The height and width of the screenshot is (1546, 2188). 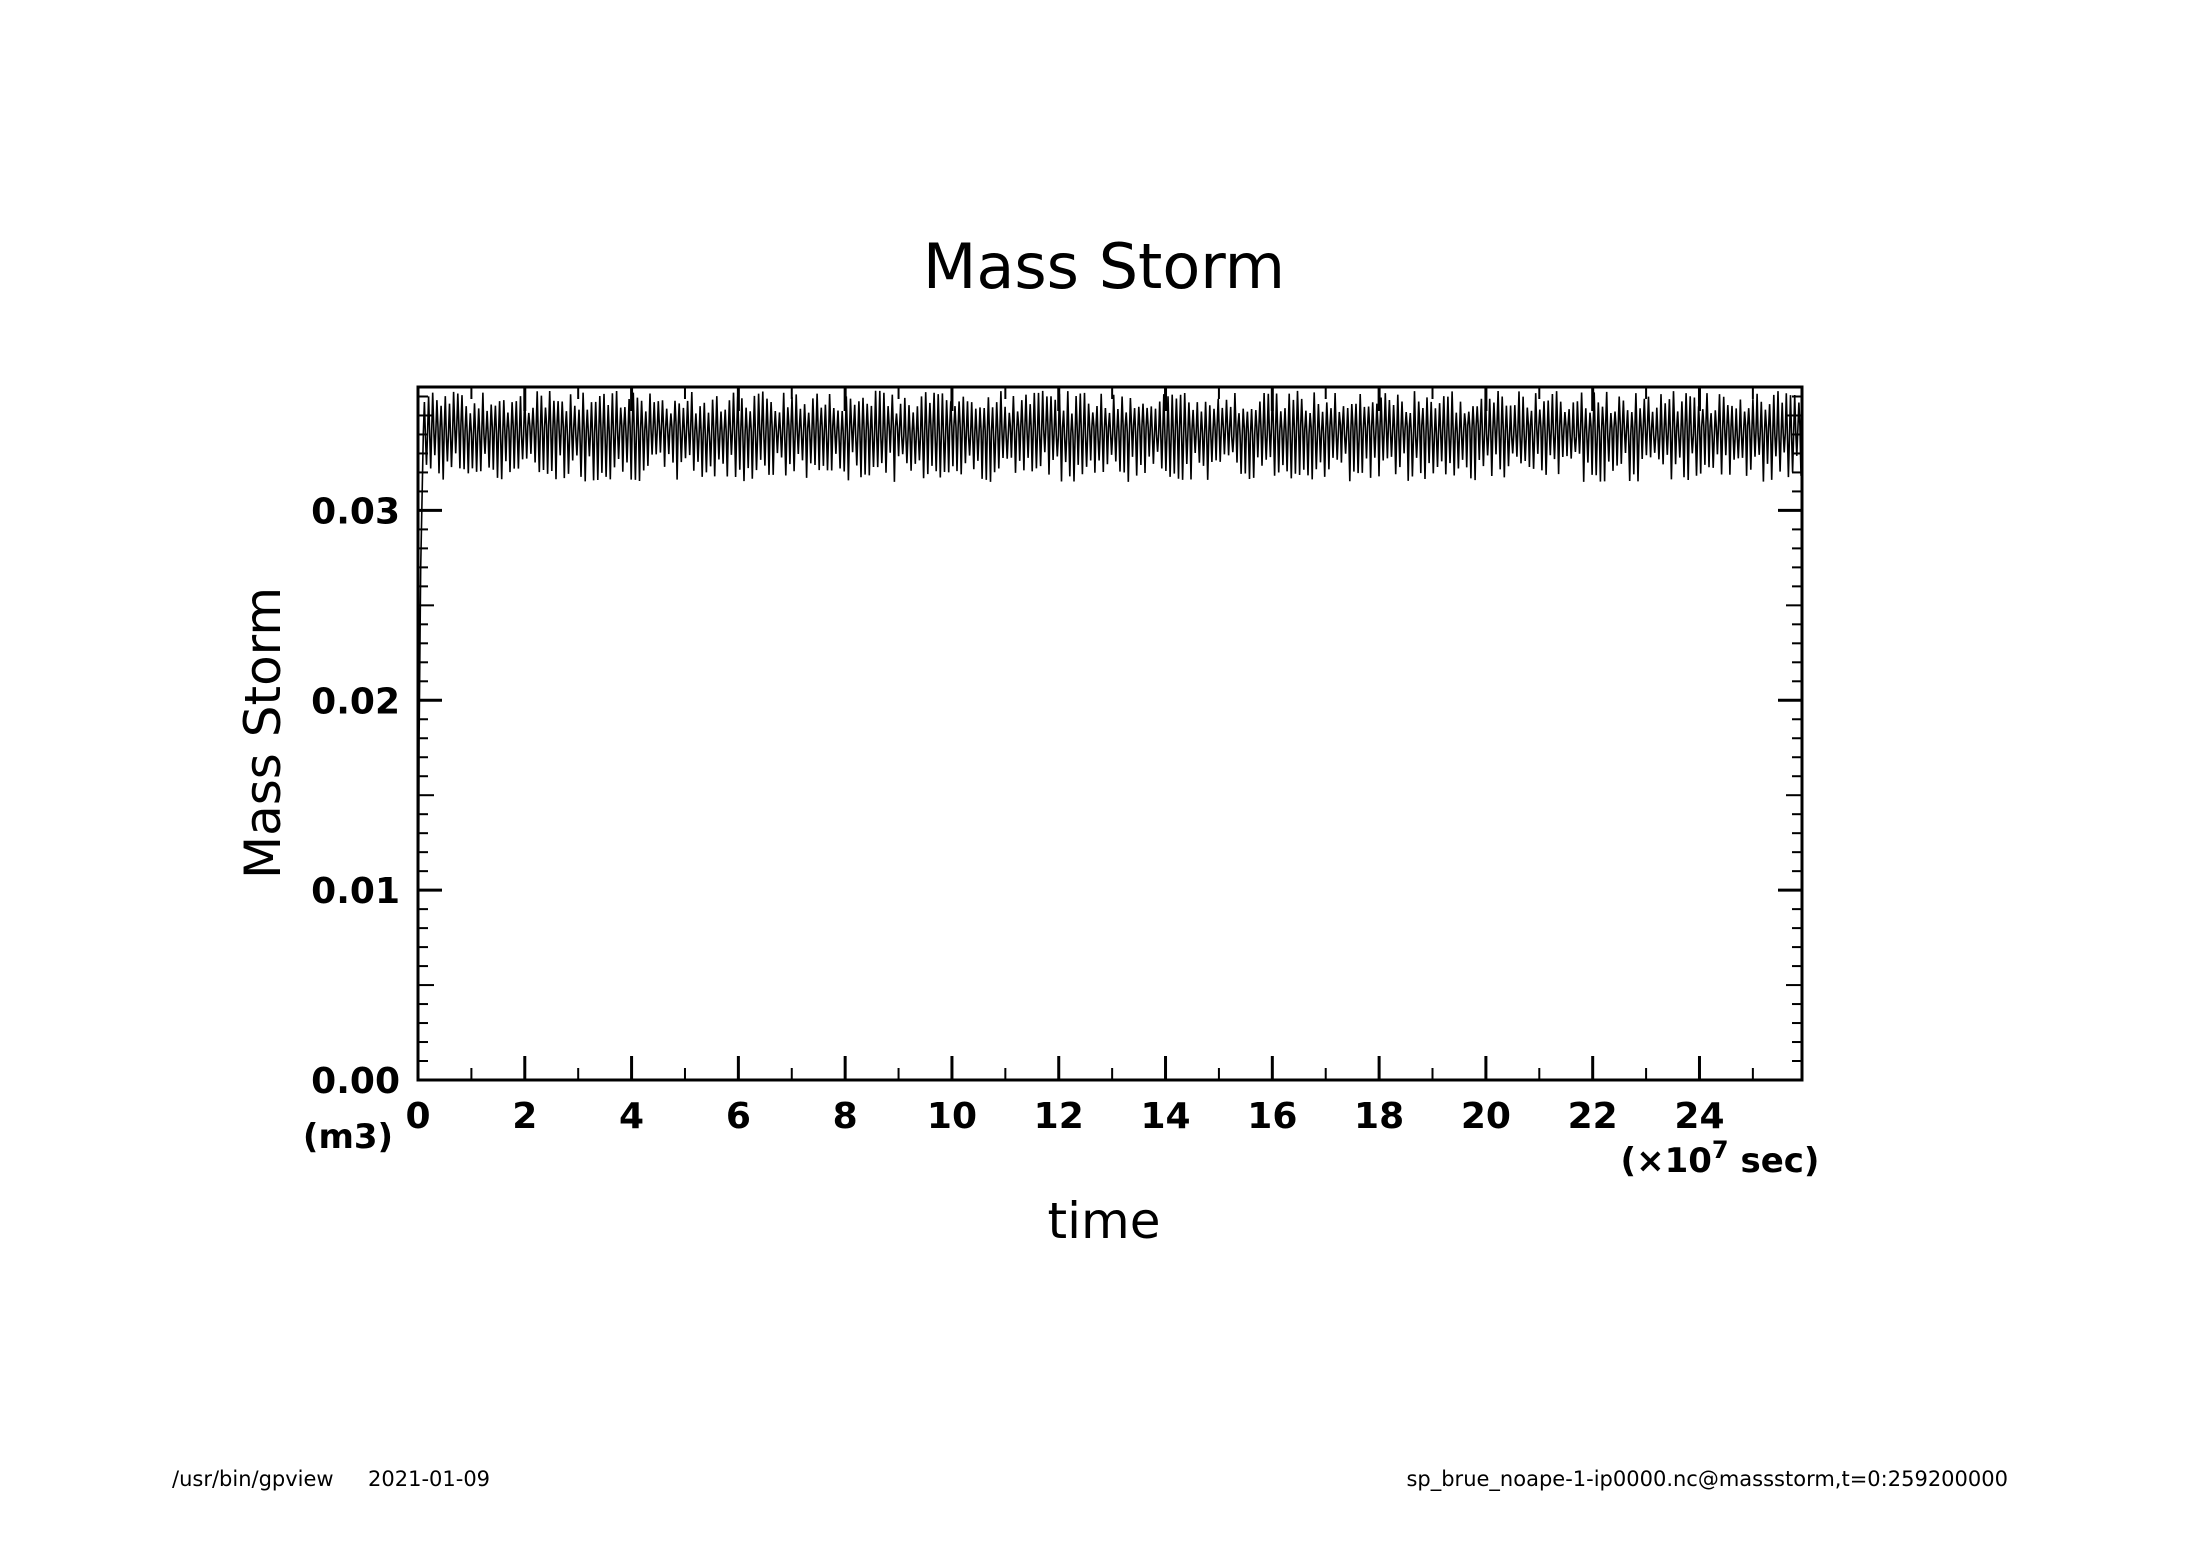 I want to click on x-tick-label: 8, so click(x=845, y=1116).